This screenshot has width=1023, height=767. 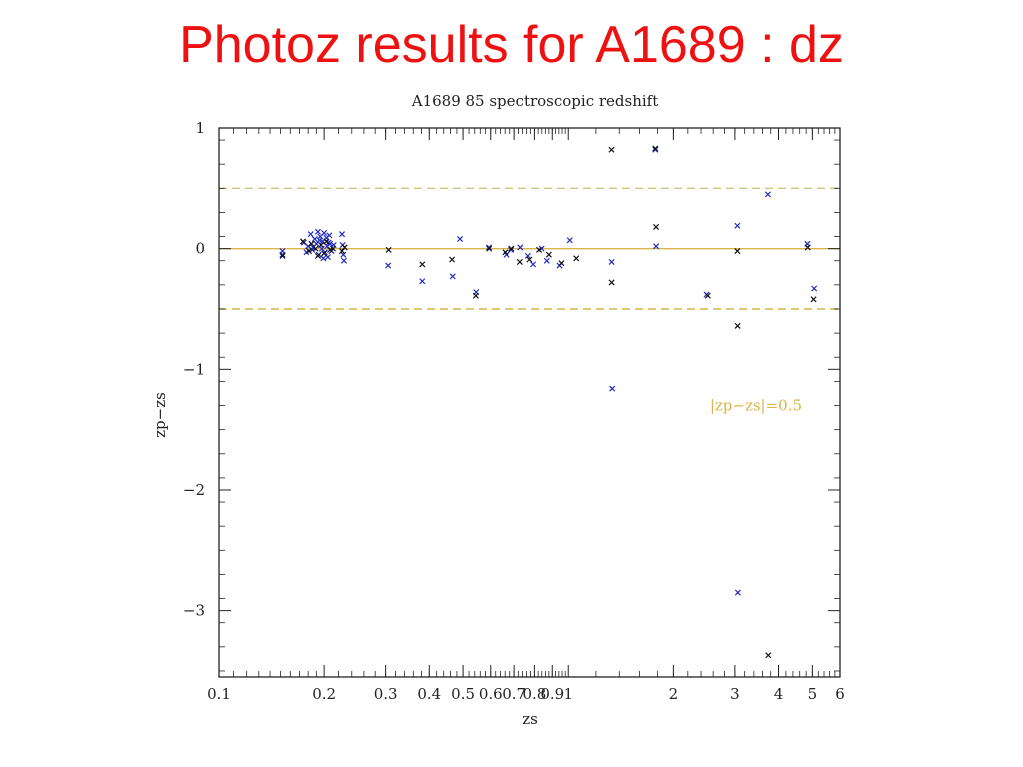 What do you see at coordinates (530, 719) in the screenshot?
I see `x-axis-label: zs` at bounding box center [530, 719].